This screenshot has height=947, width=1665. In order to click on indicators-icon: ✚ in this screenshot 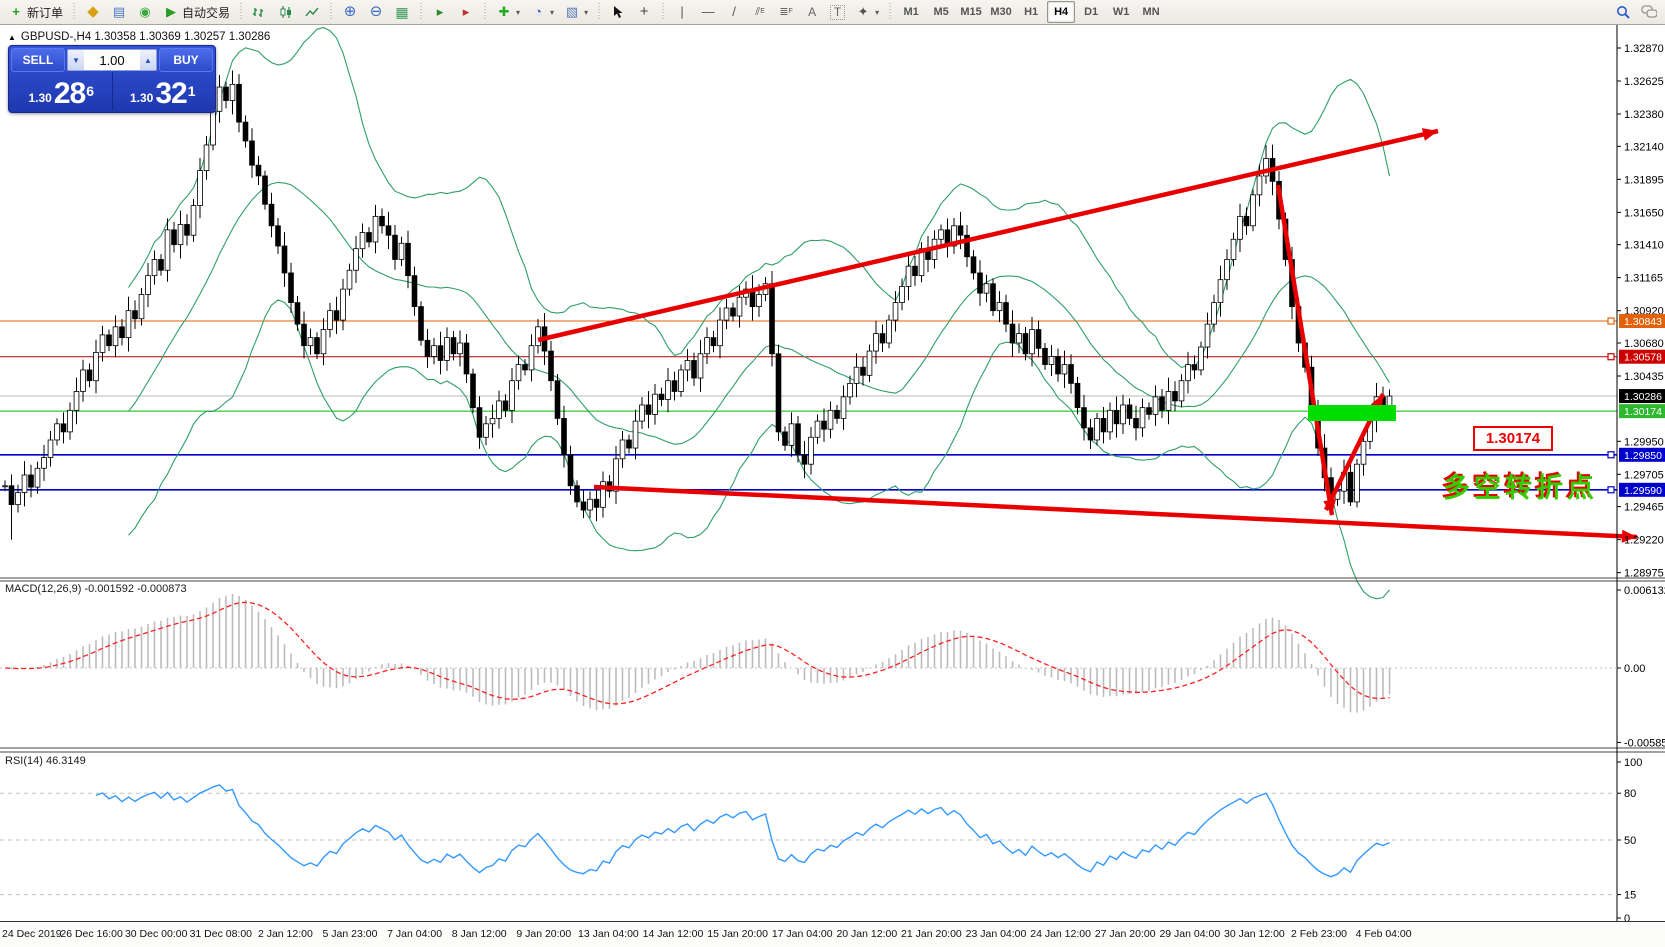, I will do `click(504, 11)`.